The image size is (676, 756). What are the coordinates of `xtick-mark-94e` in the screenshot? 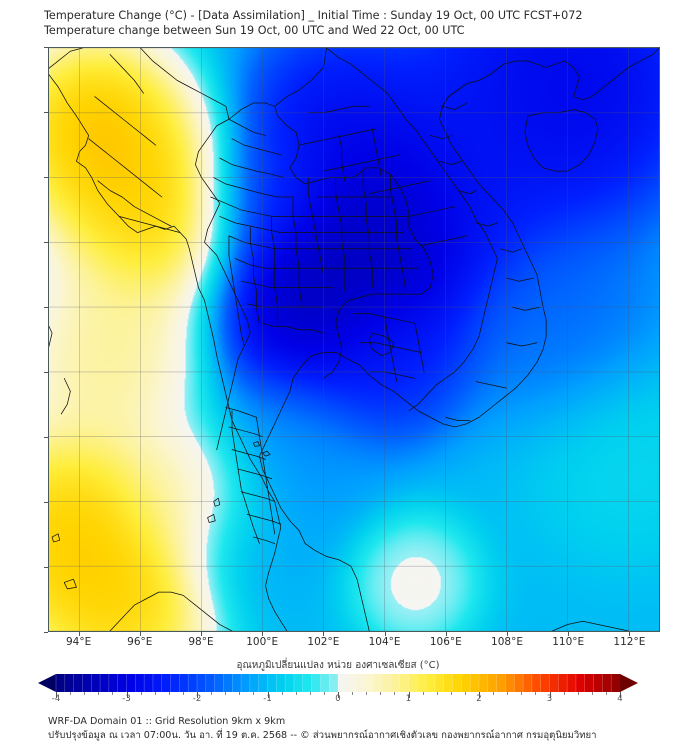 It's located at (79, 634).